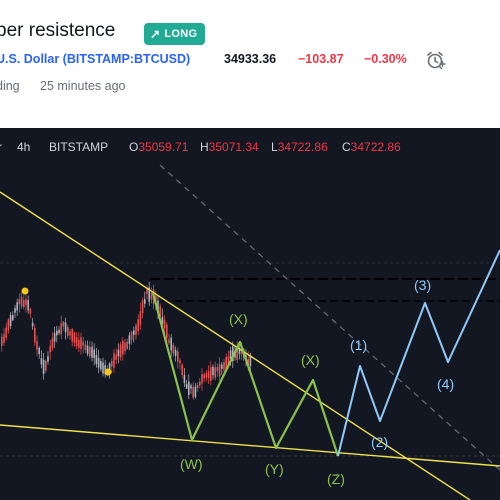 This screenshot has height=500, width=500. What do you see at coordinates (159, 147) in the screenshot?
I see `legend-open: O35059.71` at bounding box center [159, 147].